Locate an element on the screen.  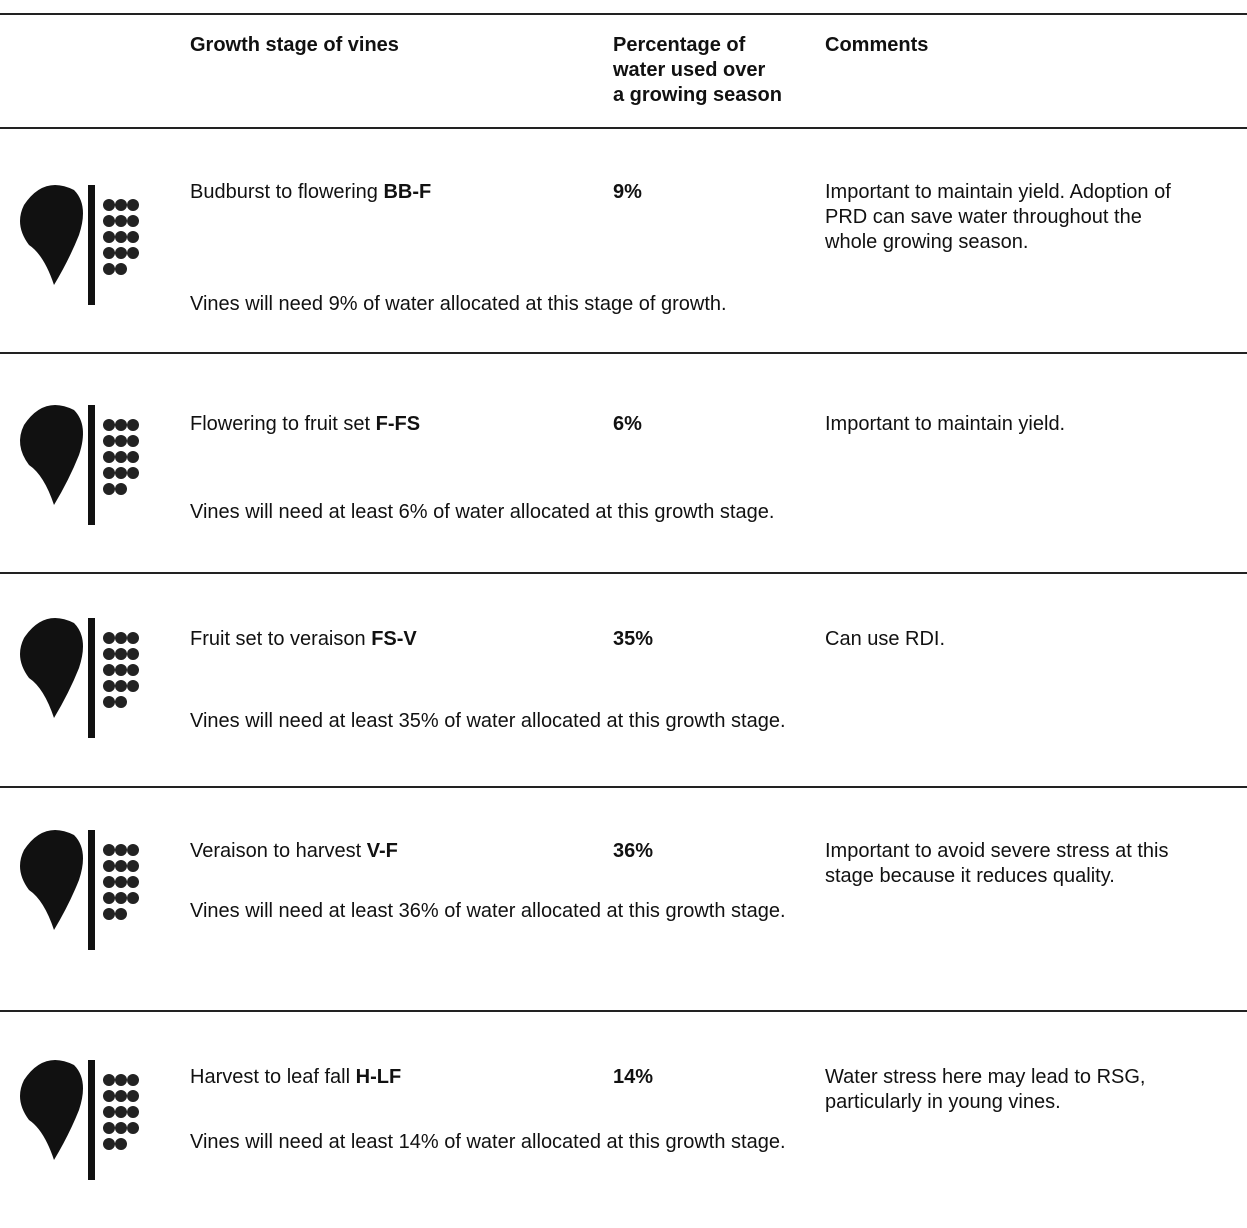
stage: Budburst to flowering BB-F is located at coordinates (310, 192).